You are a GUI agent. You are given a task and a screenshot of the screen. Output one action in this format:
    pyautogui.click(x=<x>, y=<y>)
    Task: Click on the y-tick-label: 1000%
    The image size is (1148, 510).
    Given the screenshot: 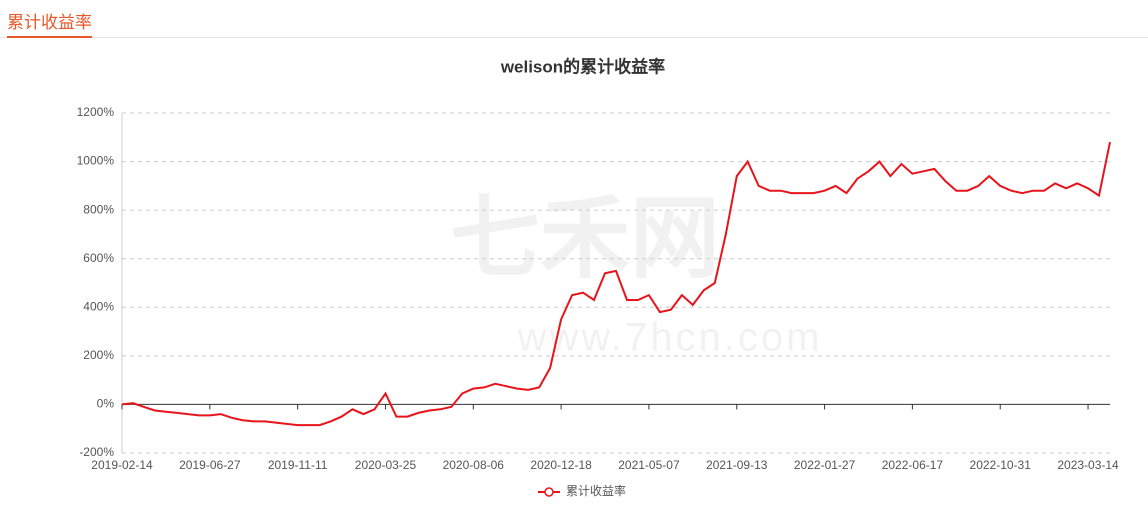 What is the action you would take?
    pyautogui.click(x=96, y=161)
    